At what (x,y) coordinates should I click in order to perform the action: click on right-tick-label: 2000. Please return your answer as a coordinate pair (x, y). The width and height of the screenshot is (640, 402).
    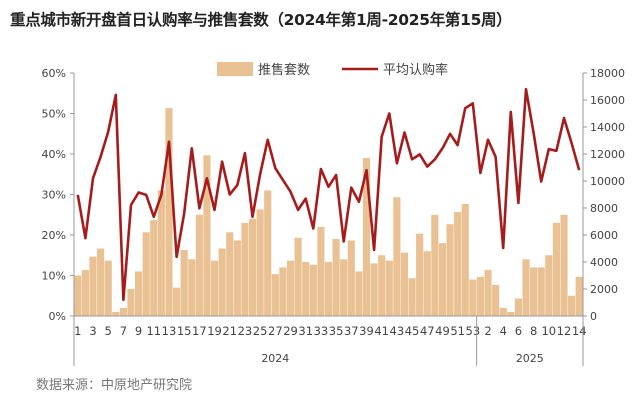
    Looking at the image, I should click on (604, 289).